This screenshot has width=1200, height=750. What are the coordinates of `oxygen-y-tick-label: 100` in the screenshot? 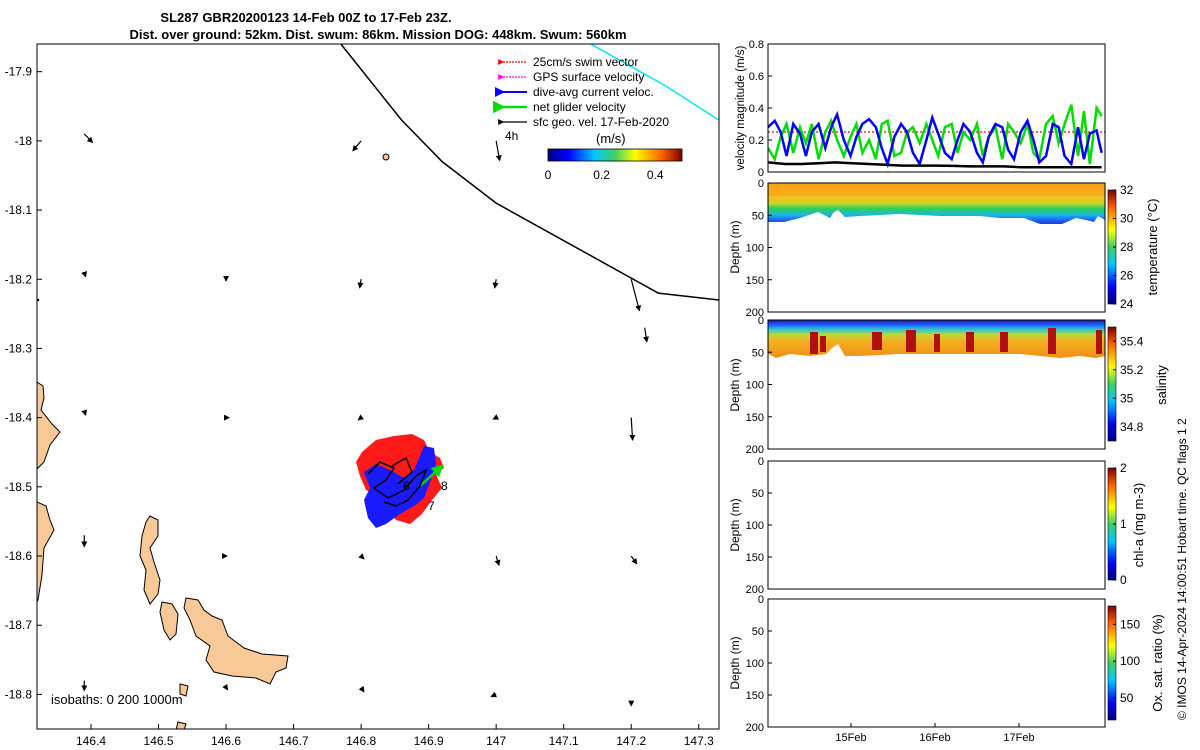 It's located at (755, 664).